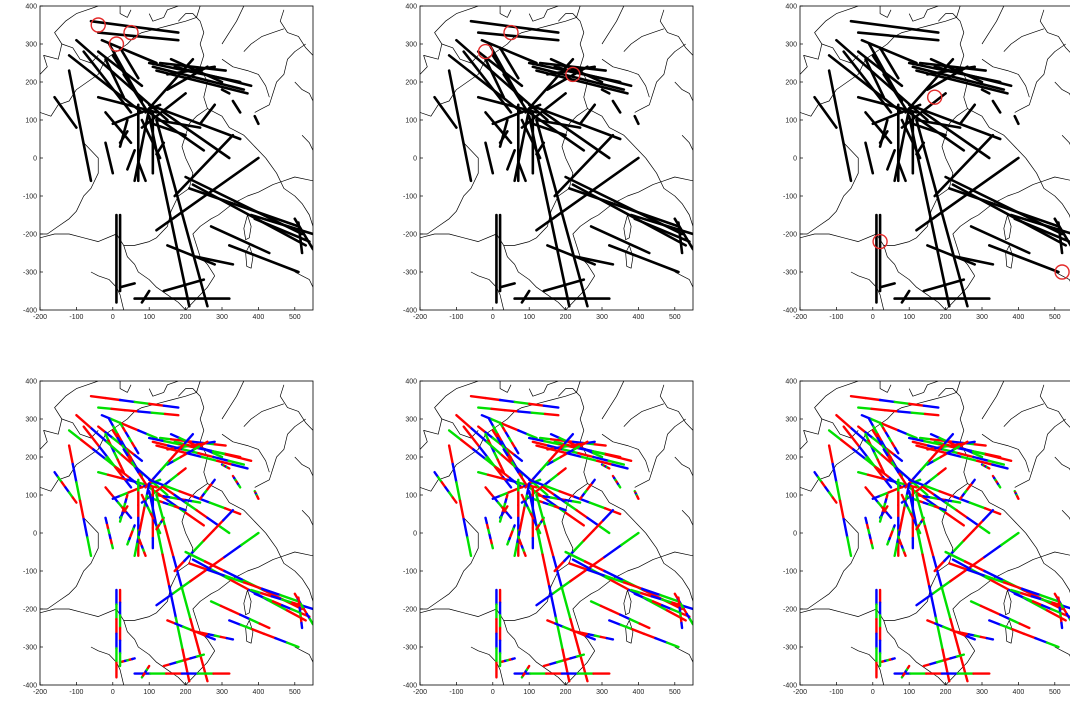 Image resolution: width=1070 pixels, height=705 pixels. Describe the element at coordinates (31, 121) in the screenshot. I see `y-tick-label: 100` at that location.